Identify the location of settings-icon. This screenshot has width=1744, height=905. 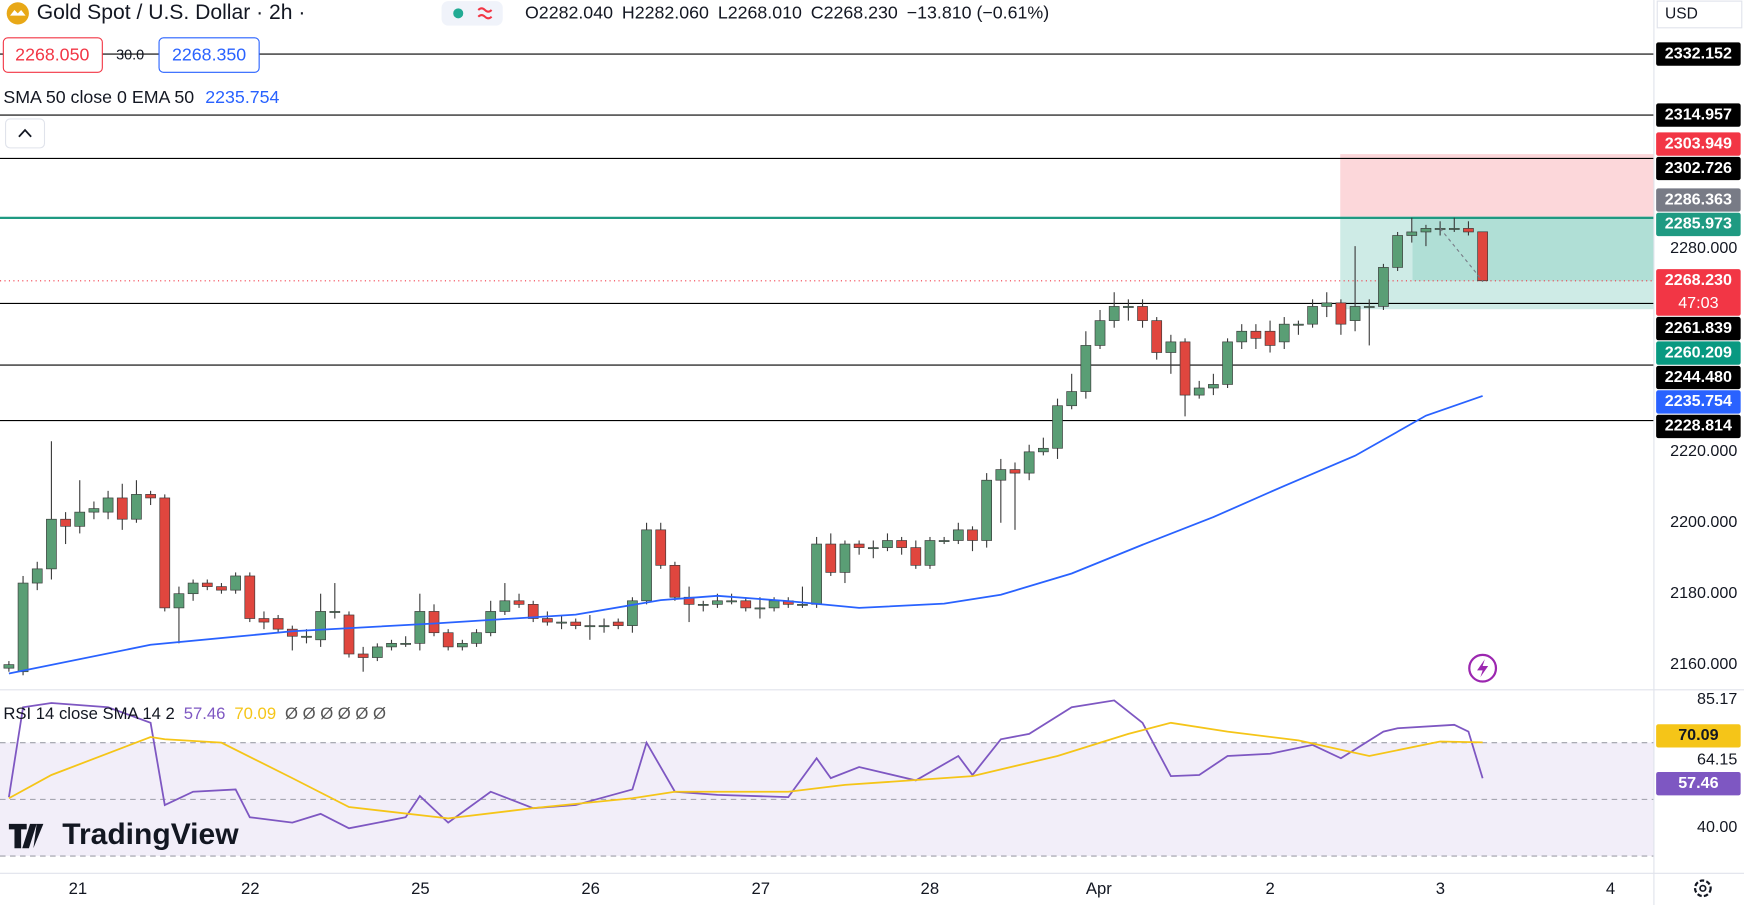
(1702, 888).